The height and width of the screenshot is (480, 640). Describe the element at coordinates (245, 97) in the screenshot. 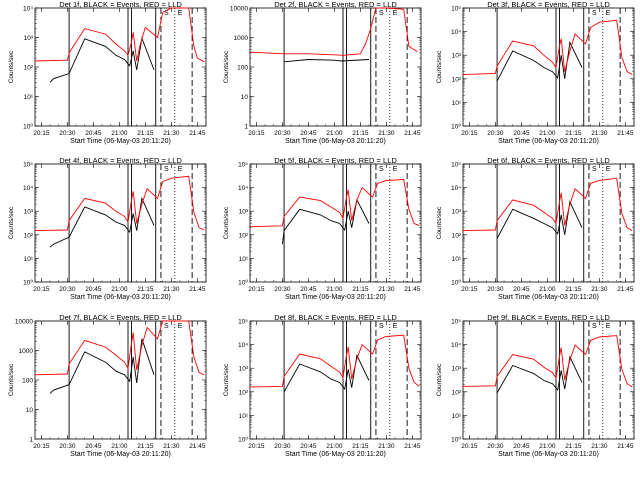

I see `y-tick-label: 10` at that location.